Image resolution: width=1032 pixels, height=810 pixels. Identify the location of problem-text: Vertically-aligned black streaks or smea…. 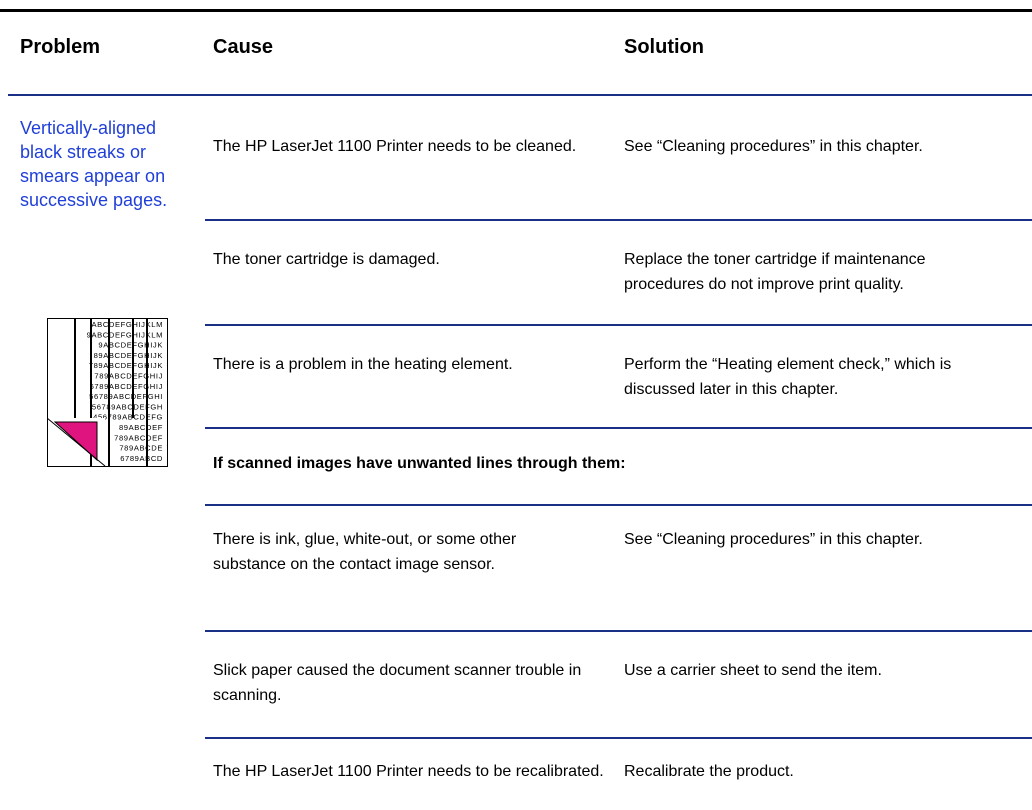
(94, 164).